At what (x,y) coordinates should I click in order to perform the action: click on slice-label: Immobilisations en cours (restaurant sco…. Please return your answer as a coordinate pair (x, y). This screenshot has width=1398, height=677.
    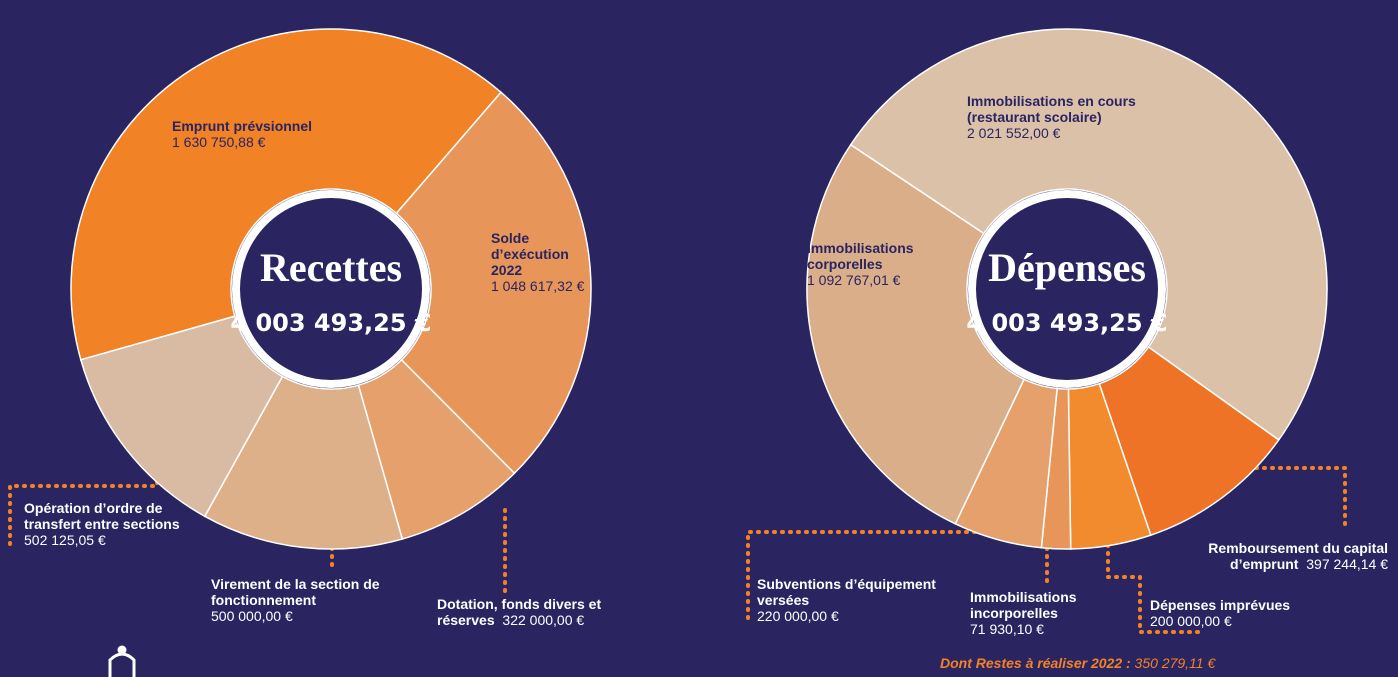
    Looking at the image, I should click on (1067, 117).